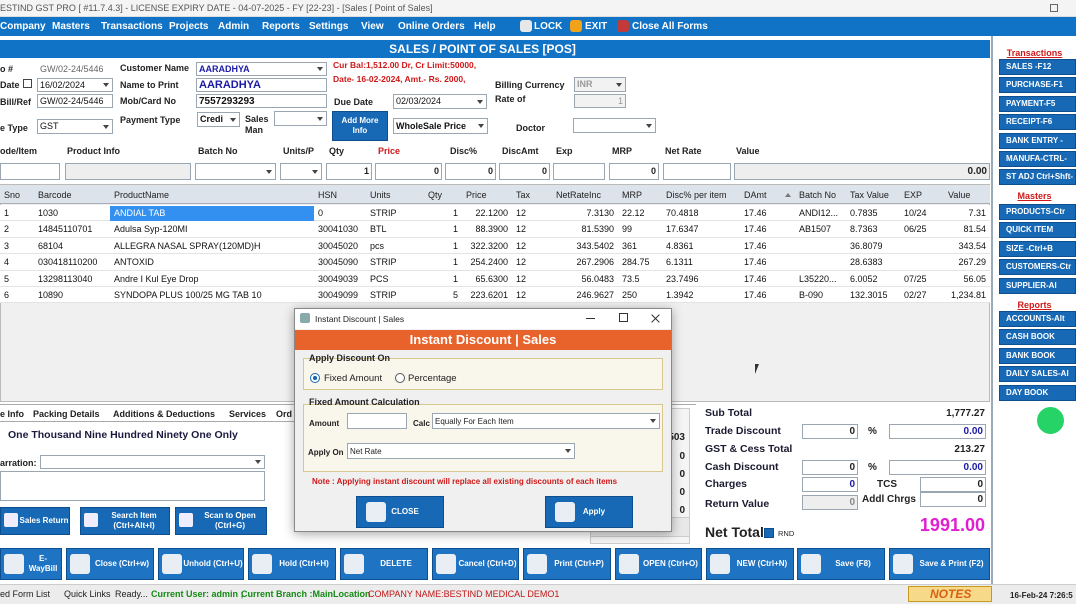 This screenshot has width=1076, height=604. Describe the element at coordinates (284, 414) in the screenshot. I see `tabs: Ord` at that location.